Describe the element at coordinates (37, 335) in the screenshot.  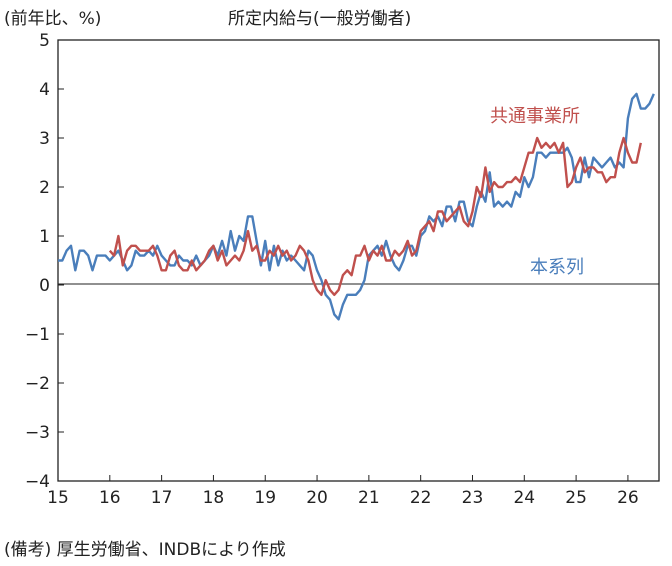
I see `y-tick-label: −1` at that location.